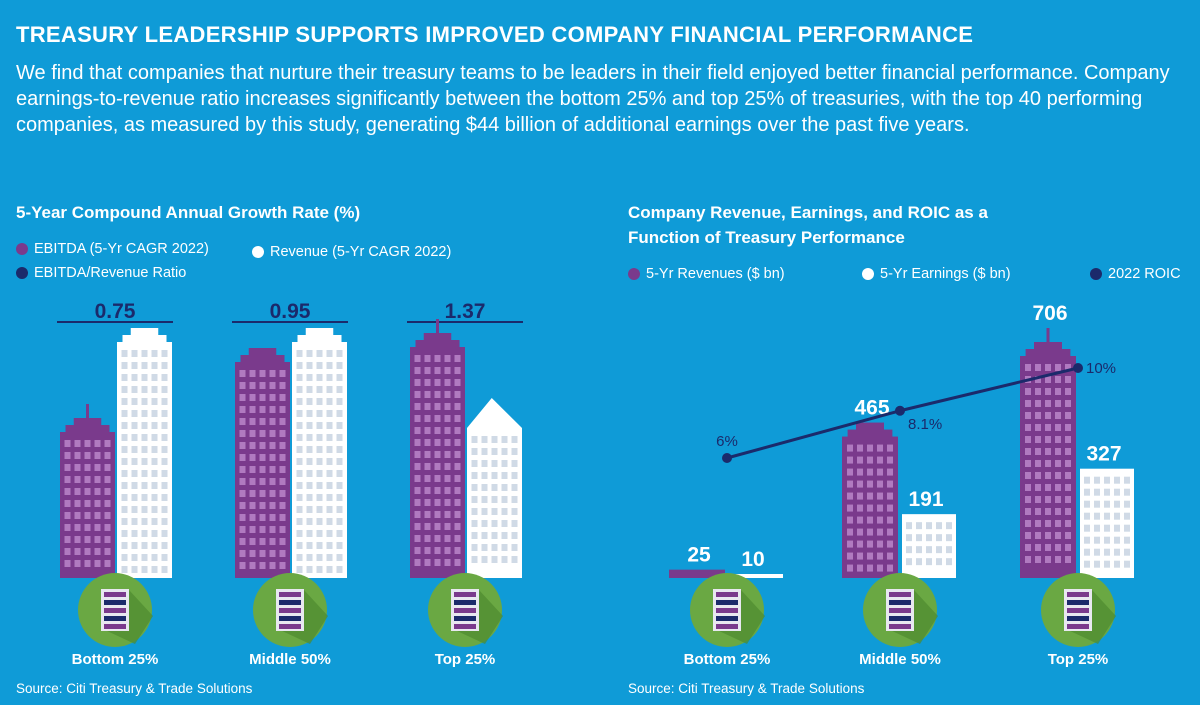 Image resolution: width=1200 pixels, height=705 pixels. I want to click on ebitda-bar-antenna, so click(87, 411).